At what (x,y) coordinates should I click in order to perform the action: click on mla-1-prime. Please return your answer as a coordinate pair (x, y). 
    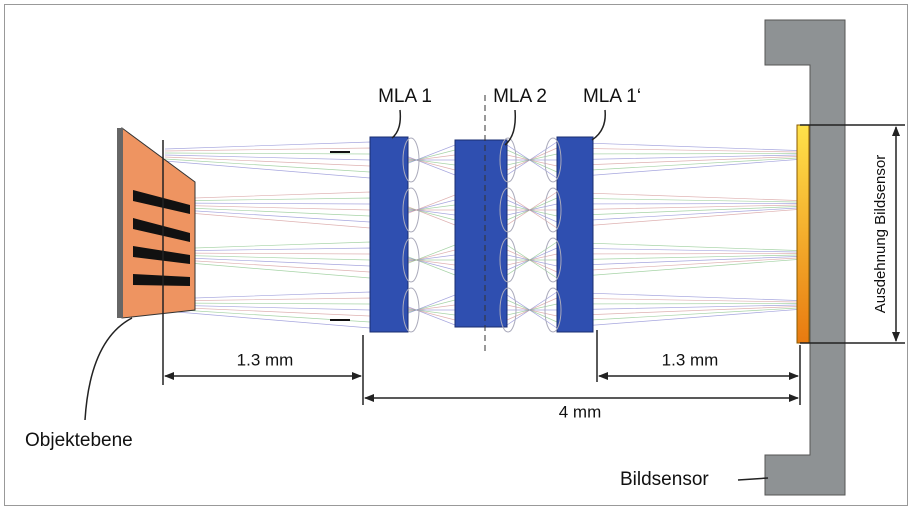
    Looking at the image, I should click on (575, 234).